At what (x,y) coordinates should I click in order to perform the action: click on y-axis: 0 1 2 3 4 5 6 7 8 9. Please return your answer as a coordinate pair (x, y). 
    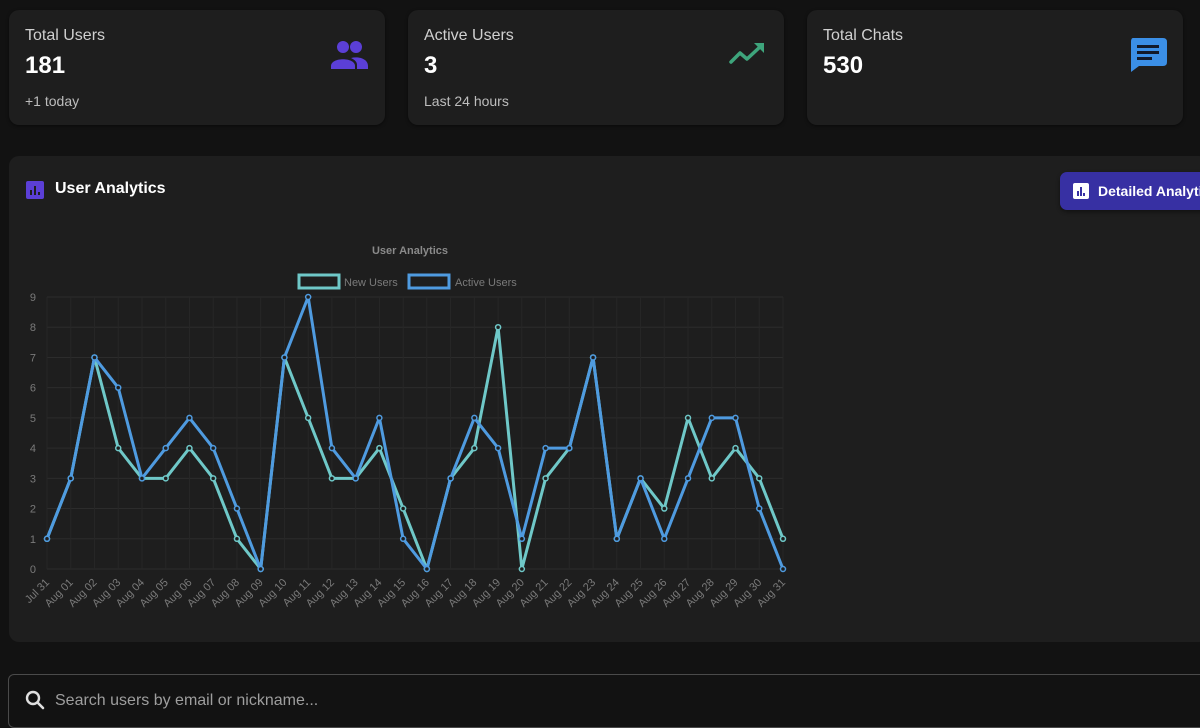
    Looking at the image, I should click on (33, 434).